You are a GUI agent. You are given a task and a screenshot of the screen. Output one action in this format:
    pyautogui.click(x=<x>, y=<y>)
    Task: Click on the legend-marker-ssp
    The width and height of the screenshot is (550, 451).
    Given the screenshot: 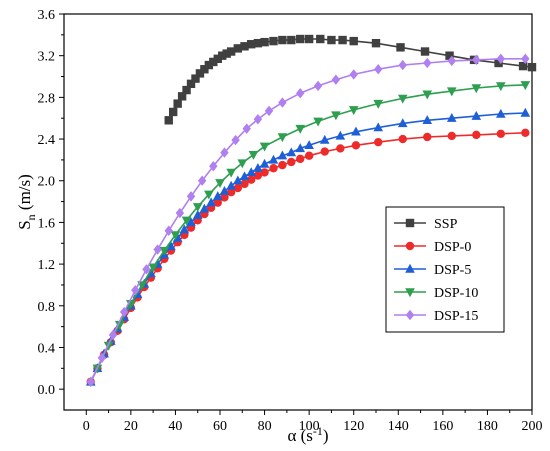 What is the action you would take?
    pyautogui.click(x=410, y=223)
    